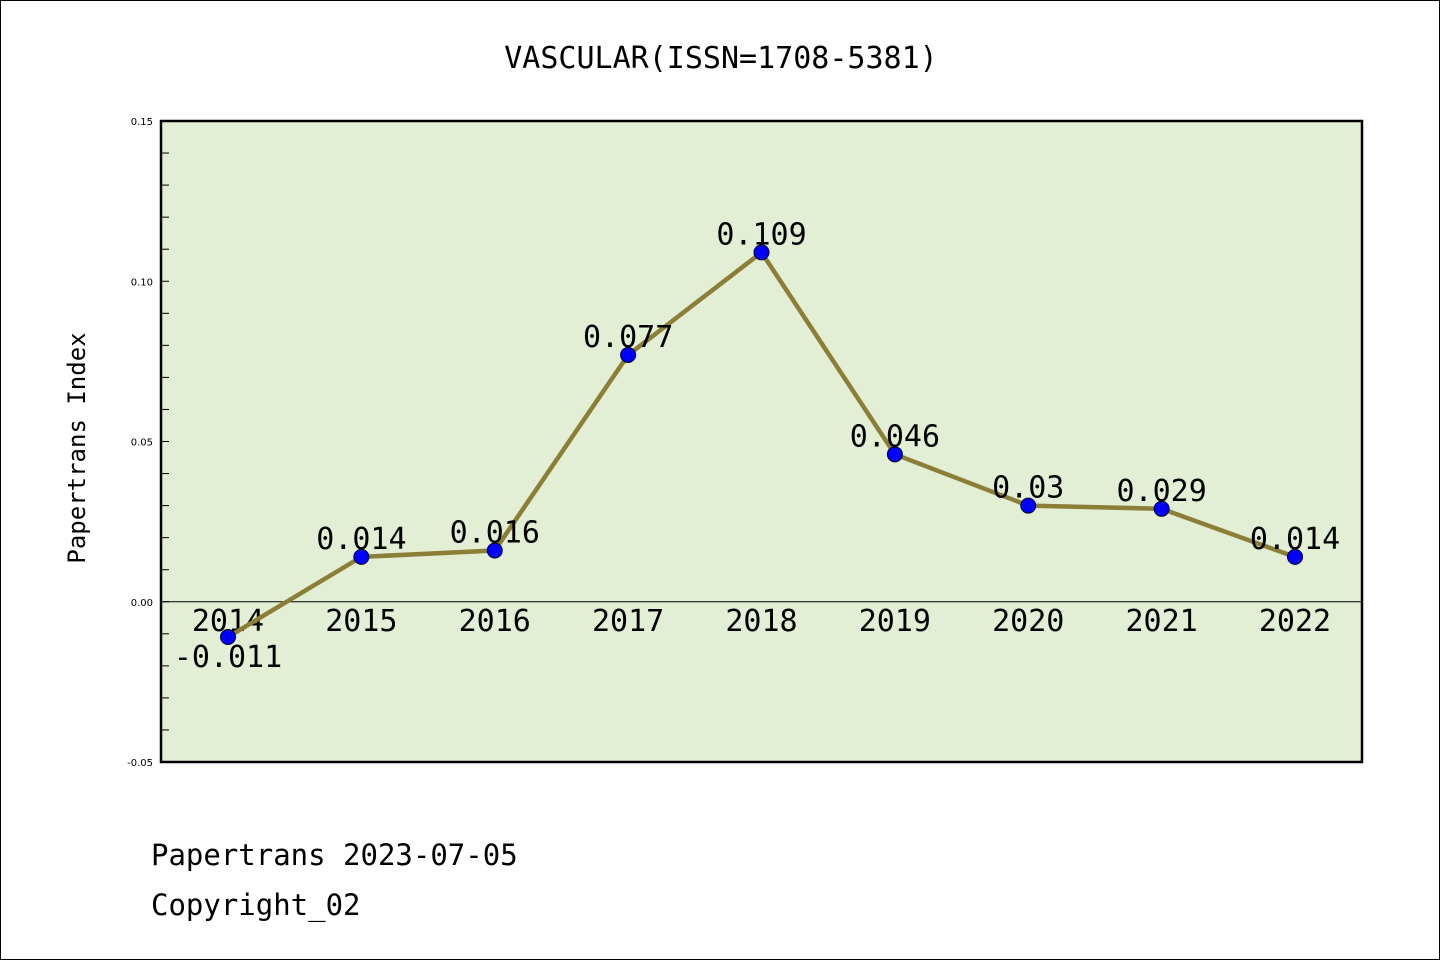 The width and height of the screenshot is (1440, 961). What do you see at coordinates (1028, 621) in the screenshot?
I see `x-tick-label: 2020` at bounding box center [1028, 621].